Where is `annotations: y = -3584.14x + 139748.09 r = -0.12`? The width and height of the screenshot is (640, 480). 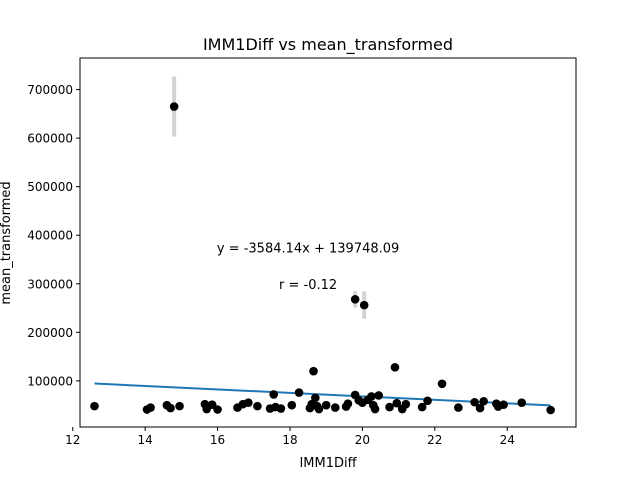 annotations: y = -3584.14x + 139748.09 r = -0.12 is located at coordinates (308, 266).